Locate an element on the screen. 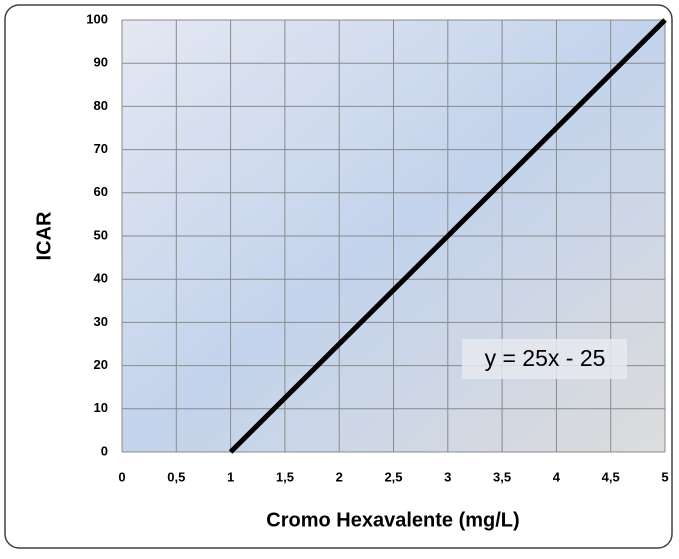 Image resolution: width=679 pixels, height=559 pixels. x-tick-label: 3 is located at coordinates (447, 476).